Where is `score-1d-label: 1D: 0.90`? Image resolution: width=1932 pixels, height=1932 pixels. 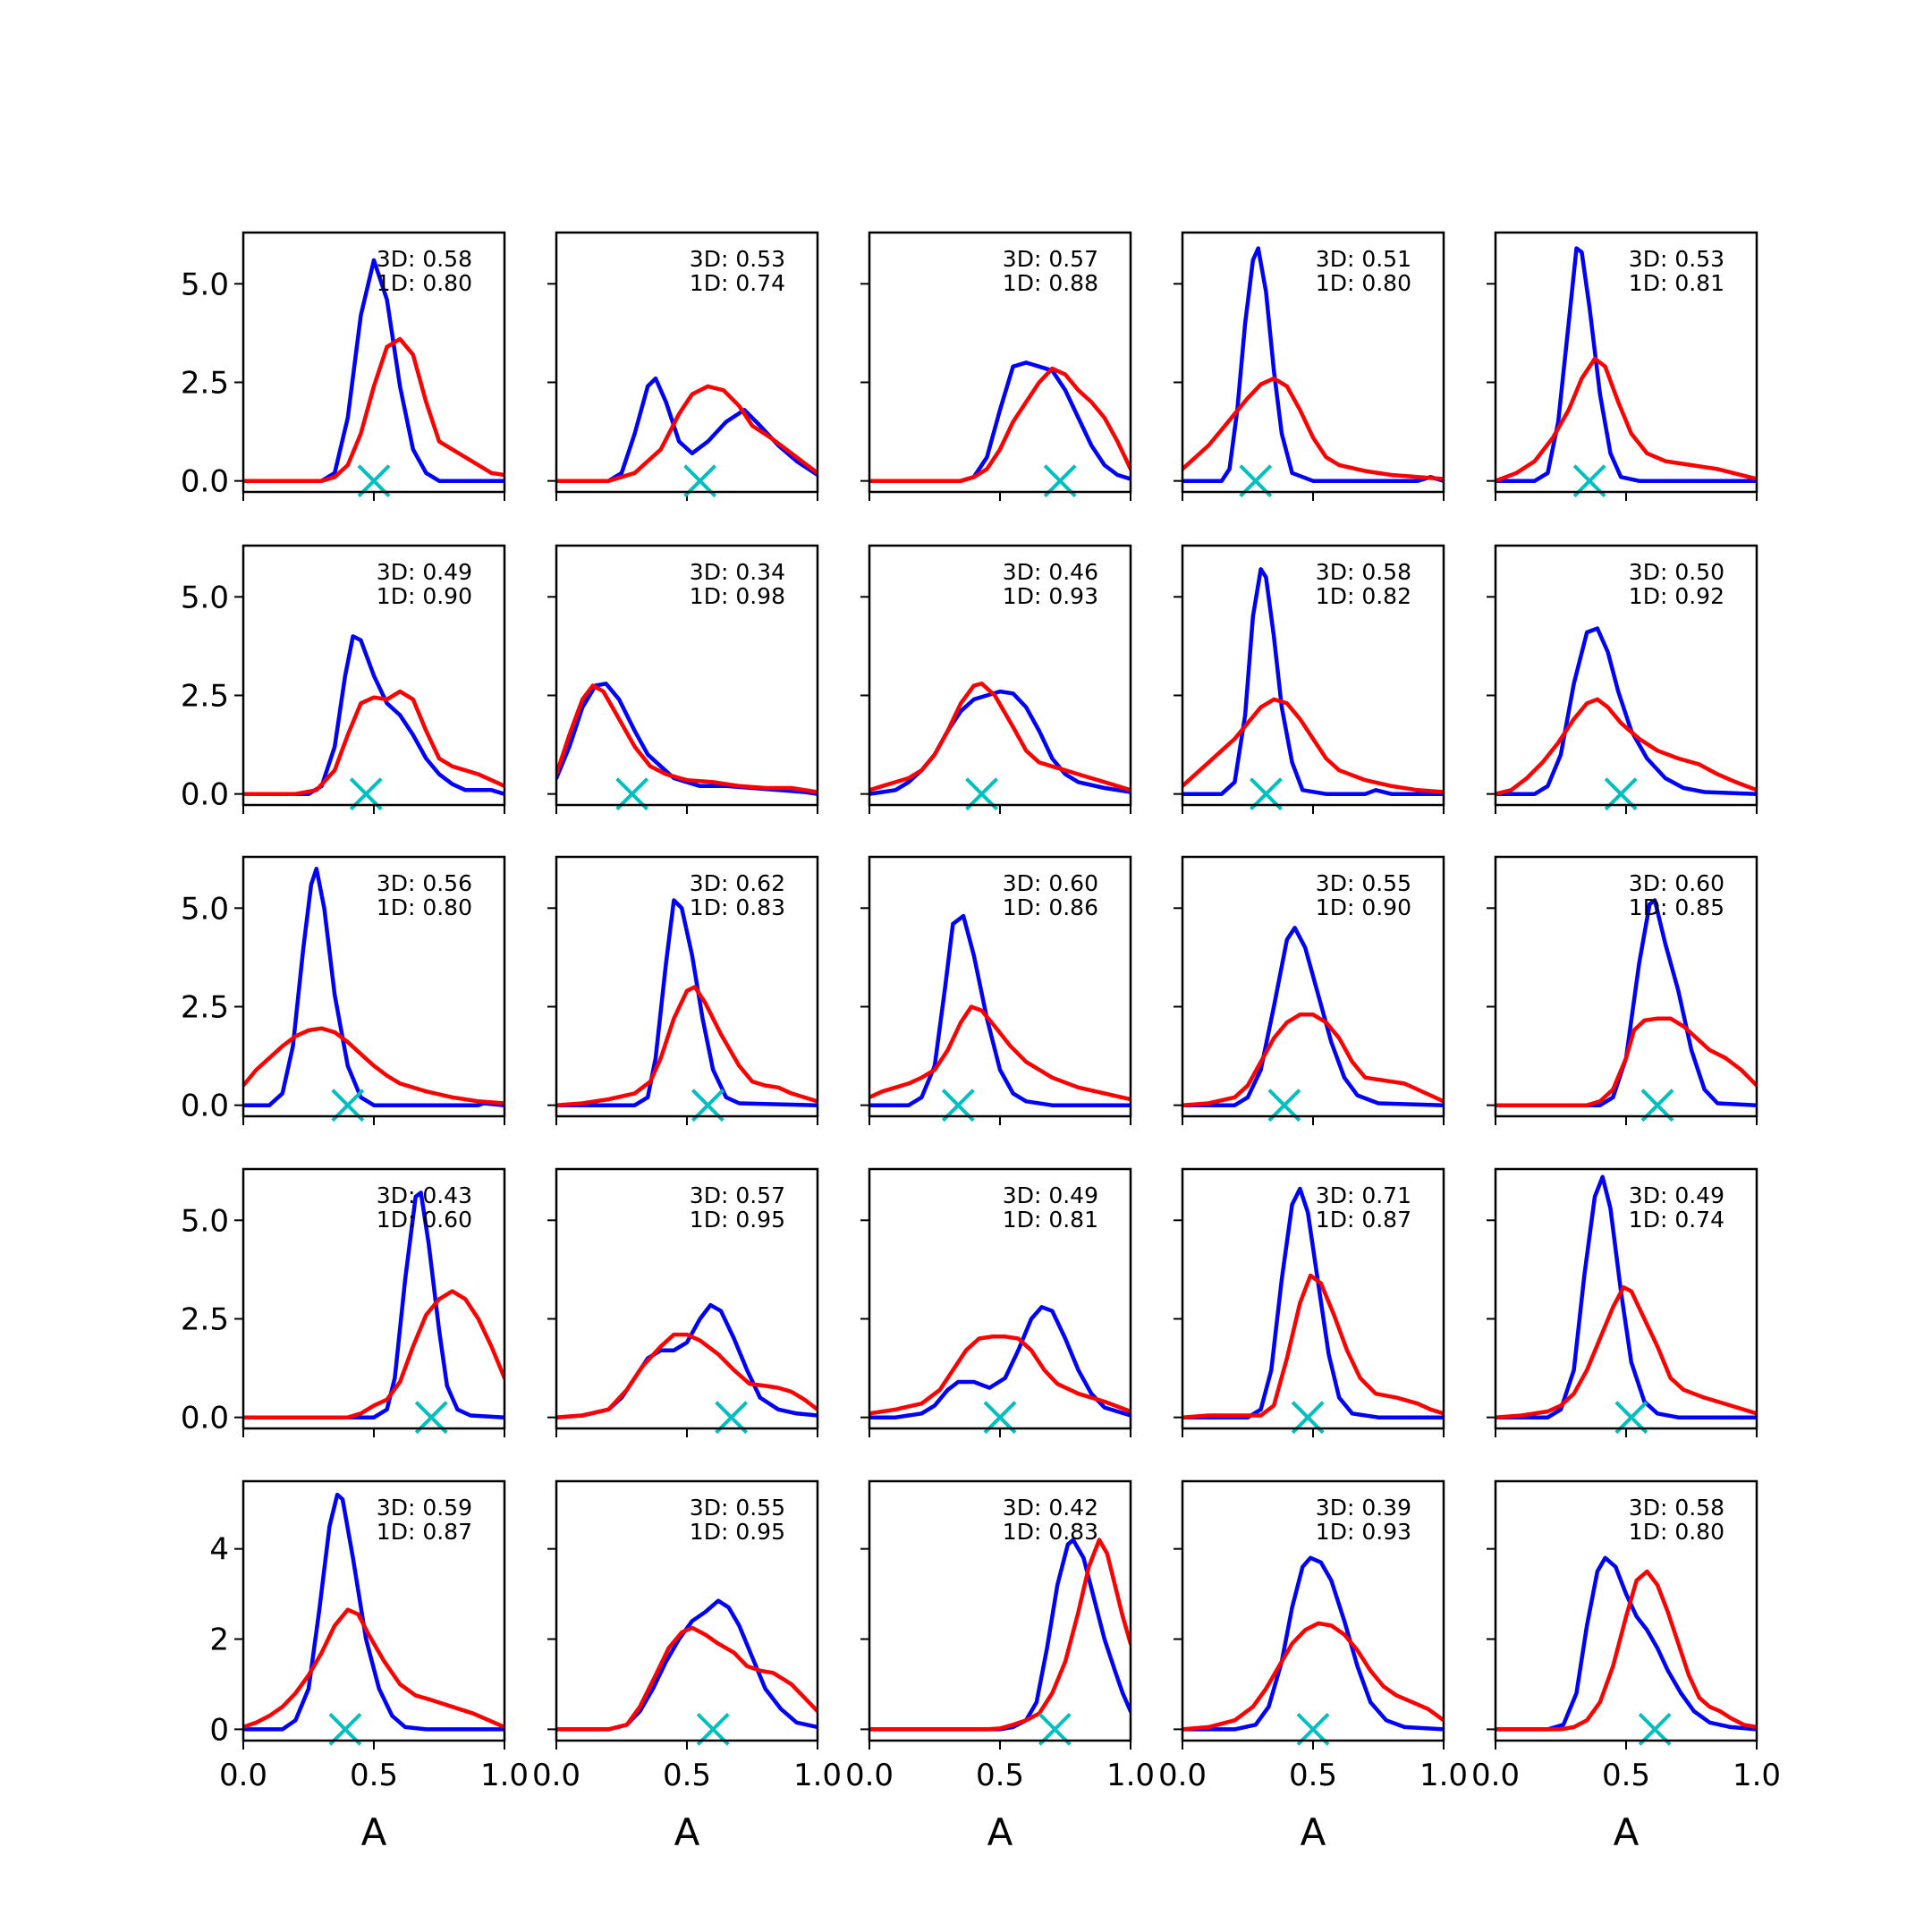
score-1d-label: 1D: 0.90 is located at coordinates (1363, 907).